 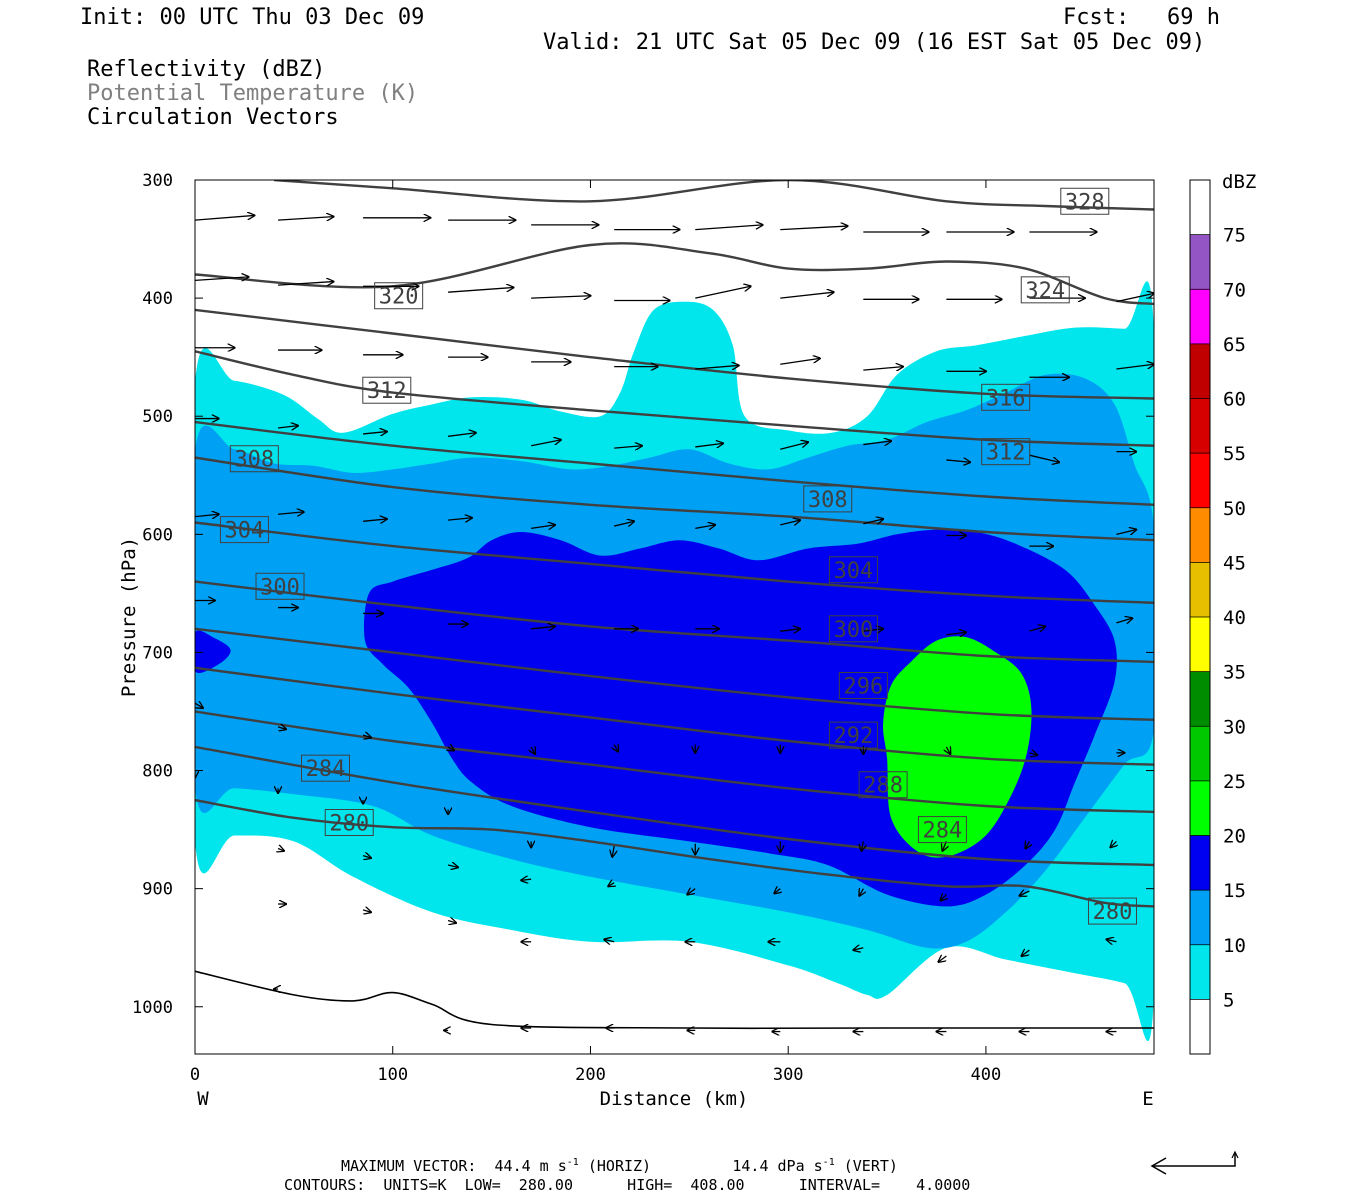 I want to click on contour-label-text: 284, so click(x=943, y=831).